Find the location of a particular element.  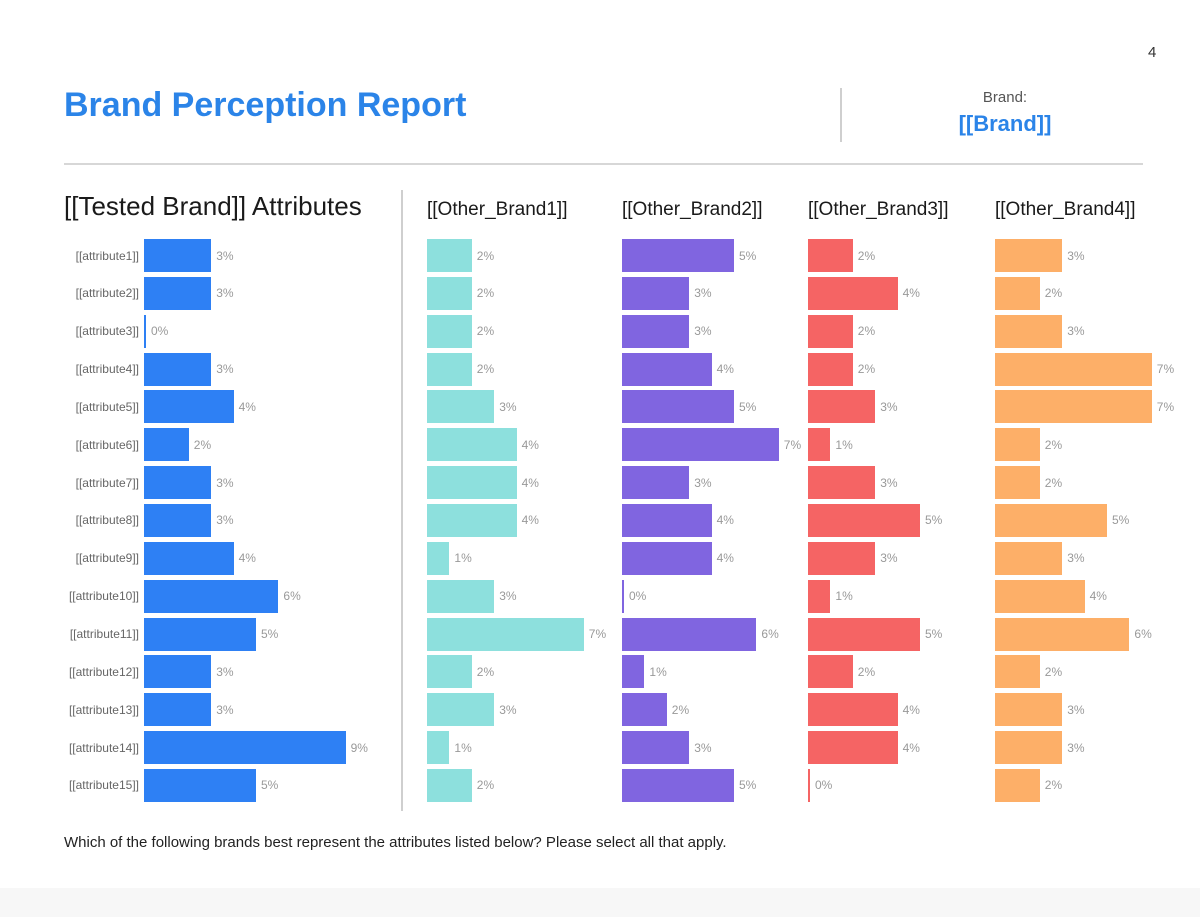

attribute-label: [[attribute4]] is located at coordinates (107, 369).